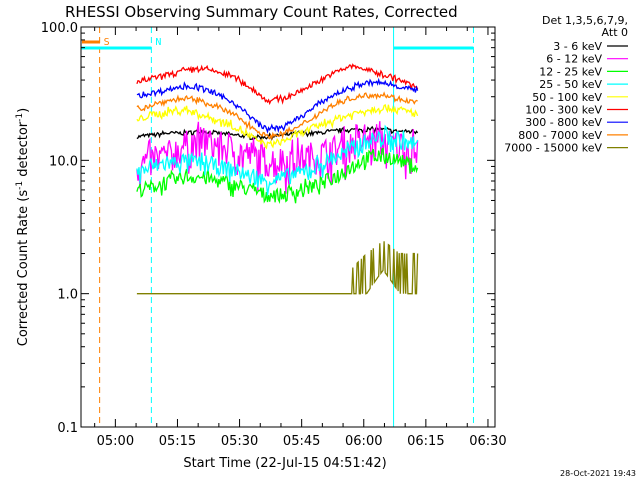  I want to click on x-tick-label-1: 05:15, so click(177, 441).